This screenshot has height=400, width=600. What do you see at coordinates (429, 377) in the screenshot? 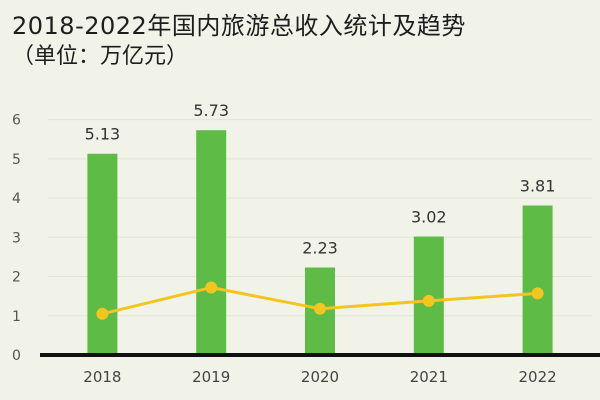
I see `x-tick-label: 2021` at bounding box center [429, 377].